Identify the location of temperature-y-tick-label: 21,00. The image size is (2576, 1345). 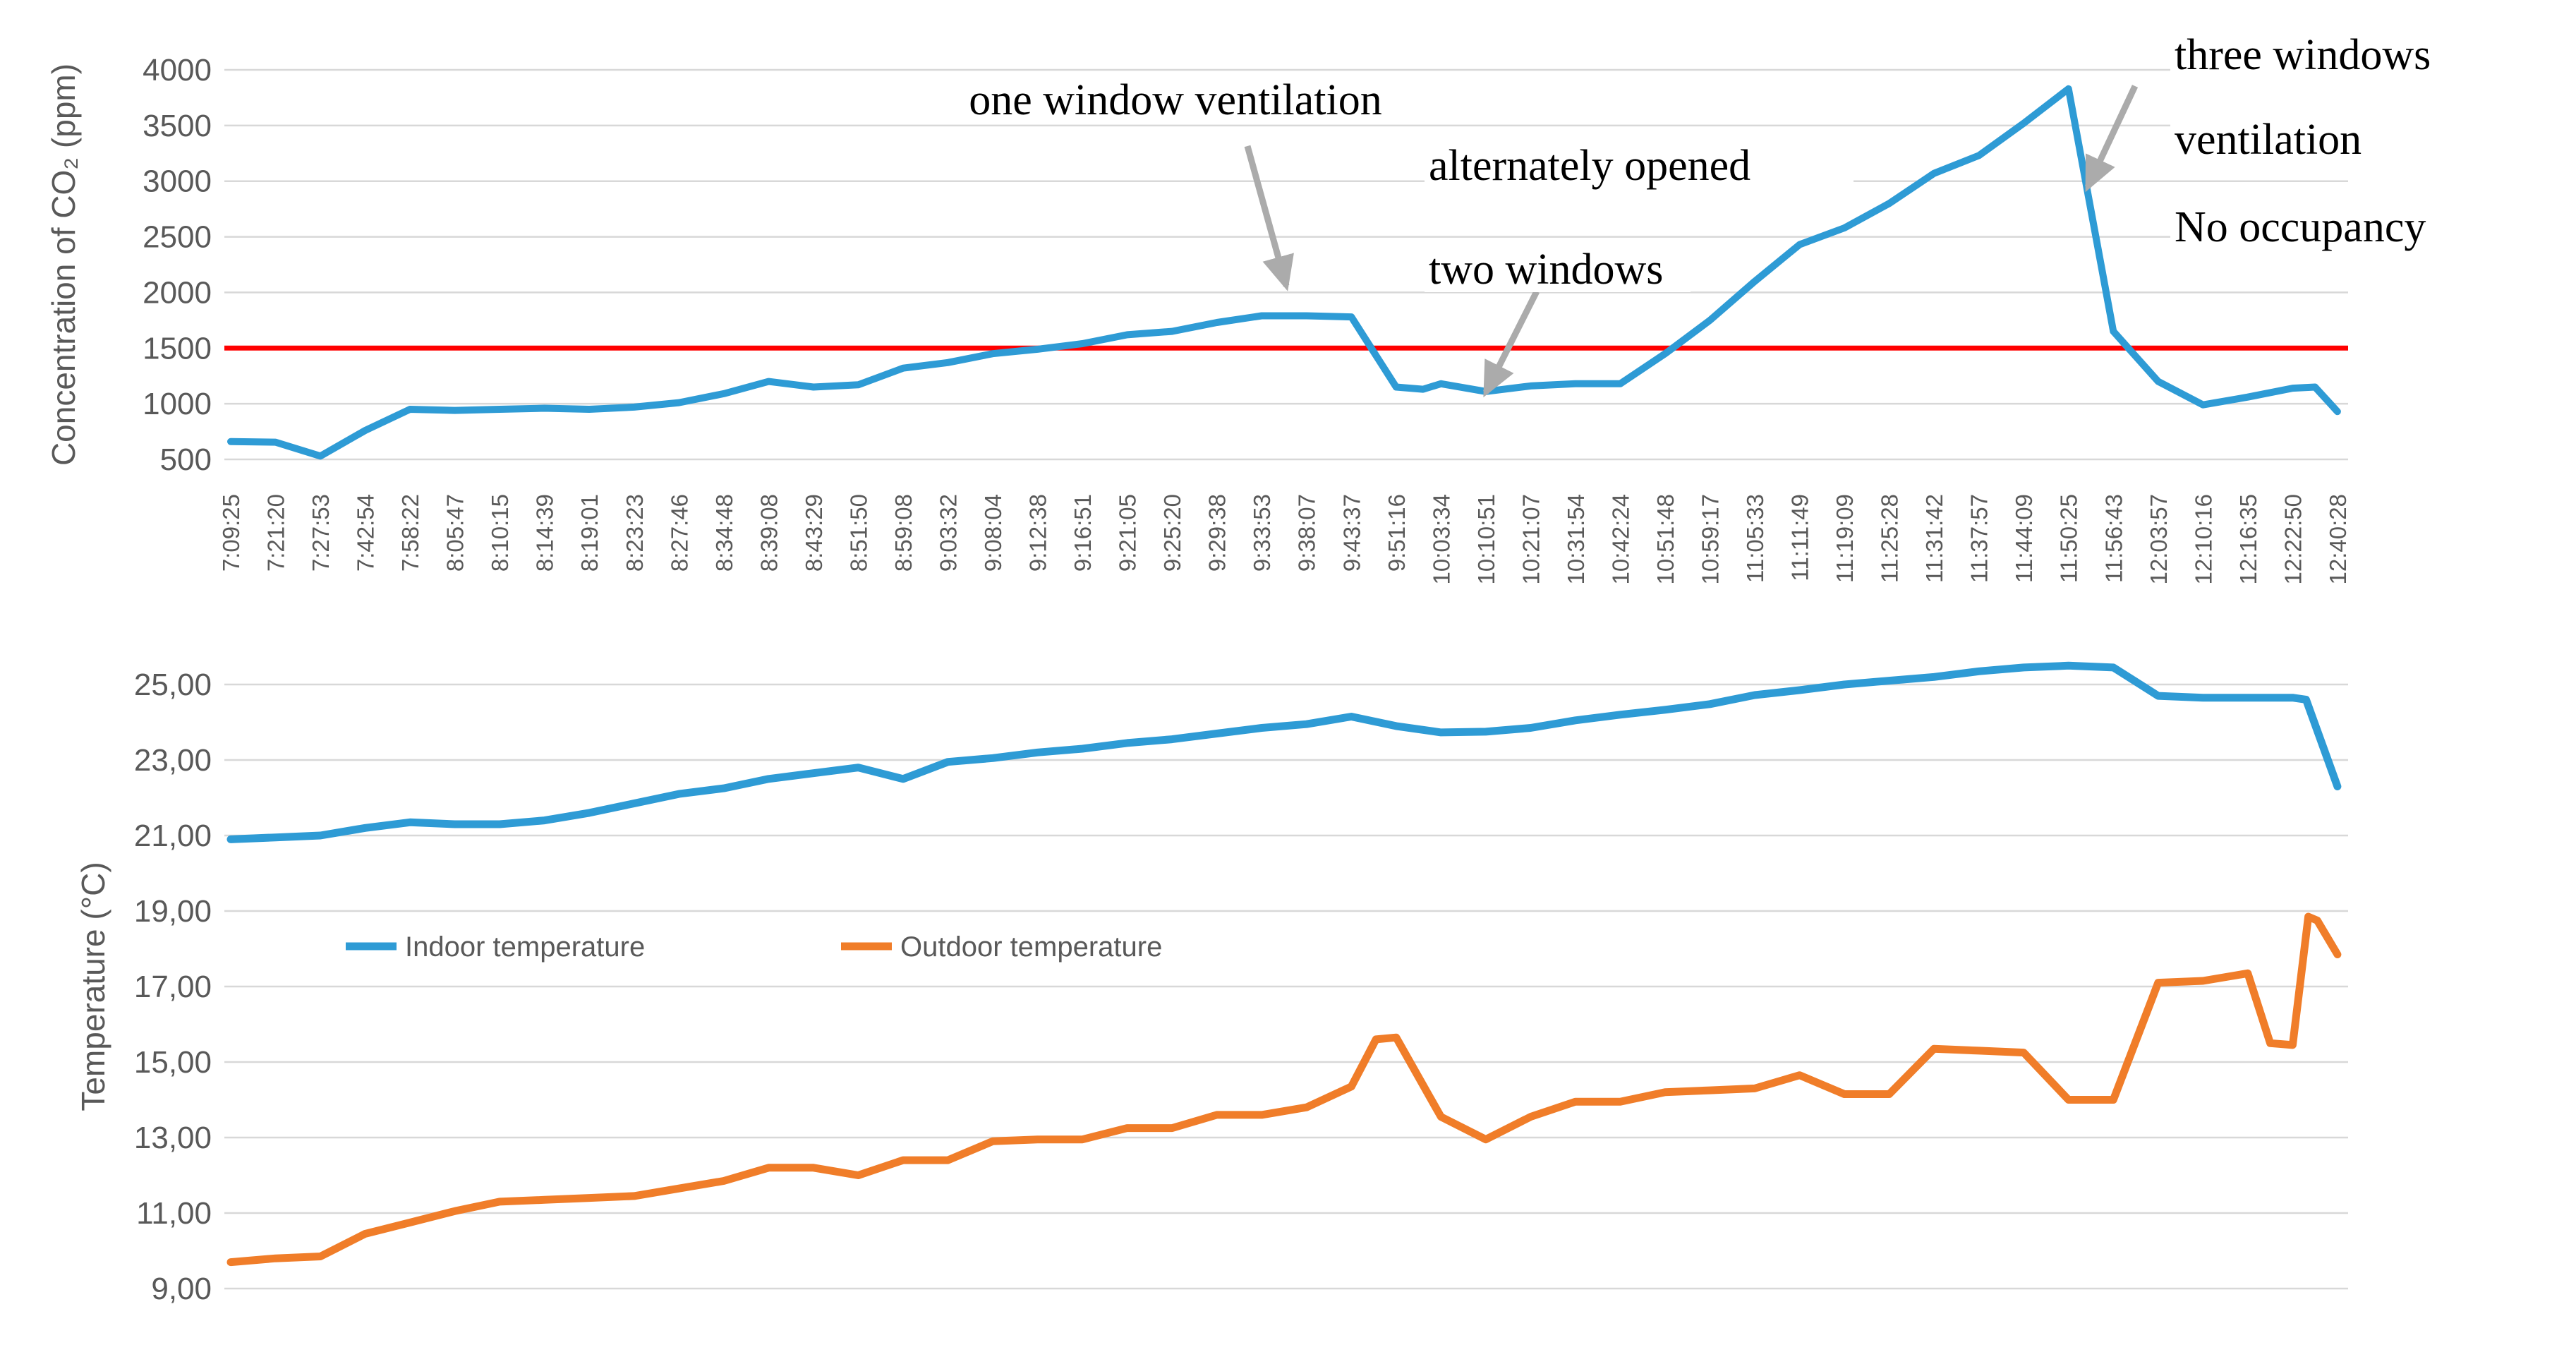
(173, 836).